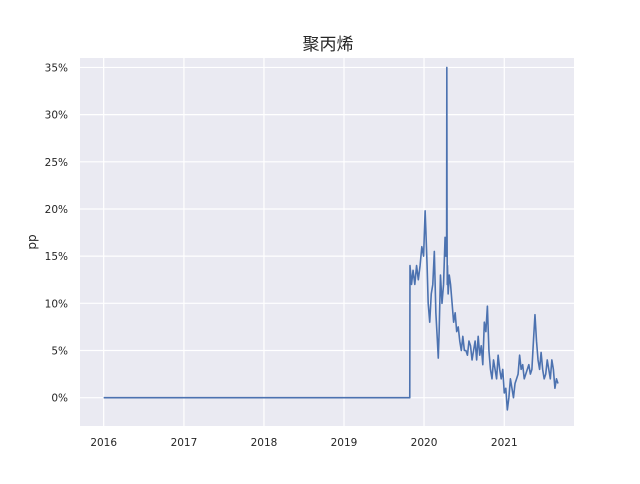 Image resolution: width=640 pixels, height=484 pixels. What do you see at coordinates (59, 352) in the screenshot?
I see `y-tick-label: 5%` at bounding box center [59, 352].